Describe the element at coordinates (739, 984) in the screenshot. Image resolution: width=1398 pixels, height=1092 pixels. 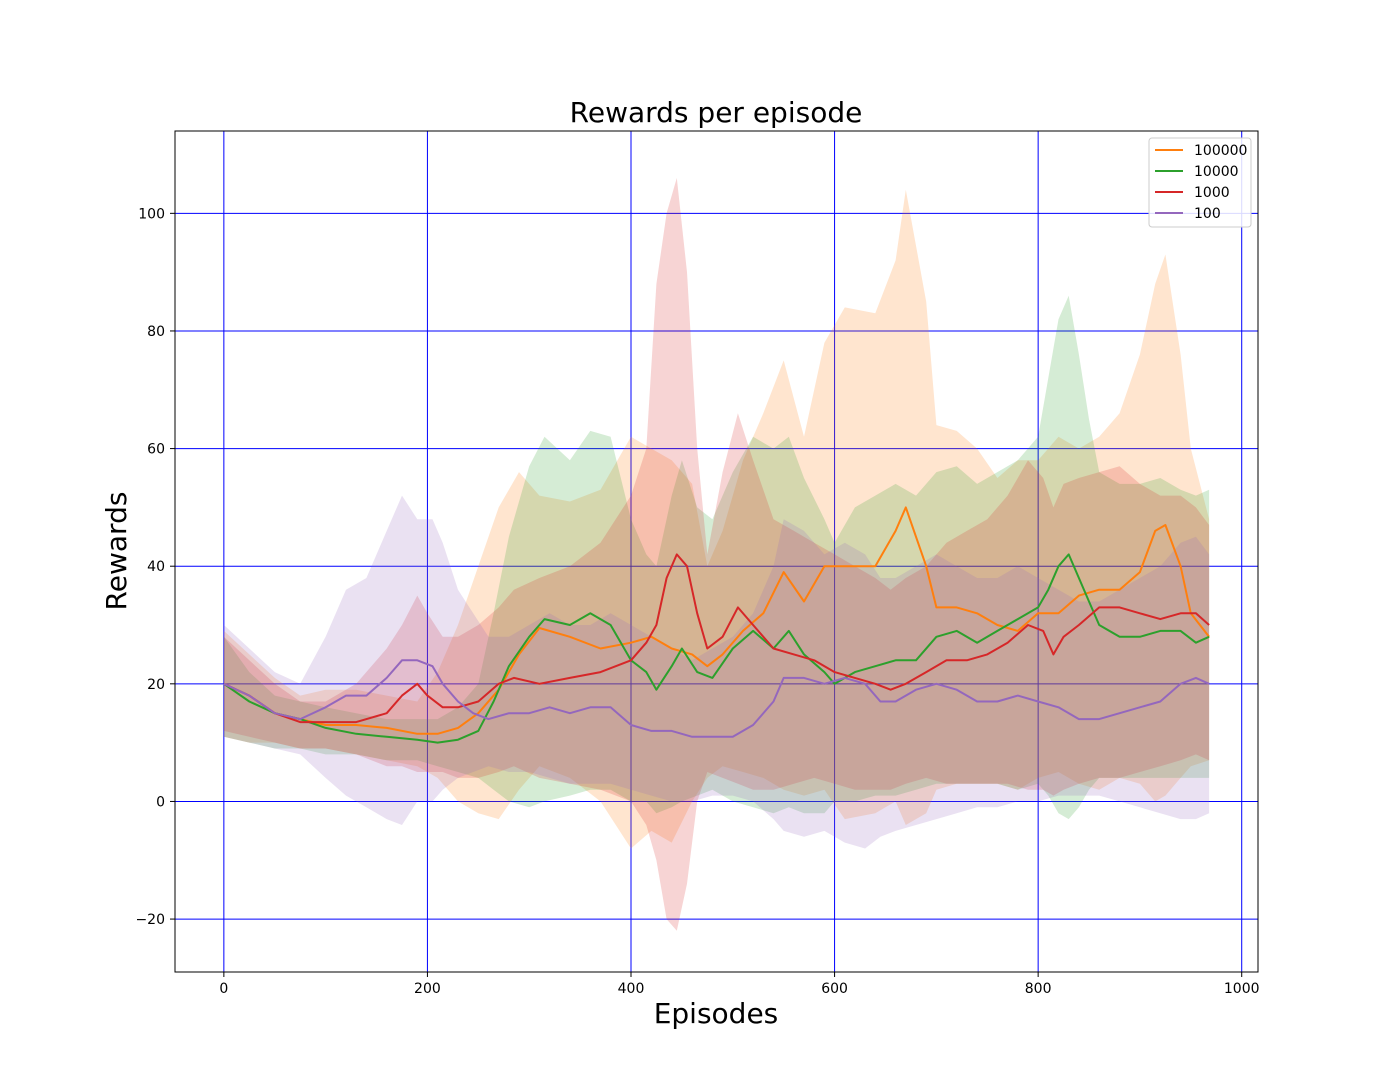
I see `x-axis-ticks: 0 200 400 600 800 1000` at that location.